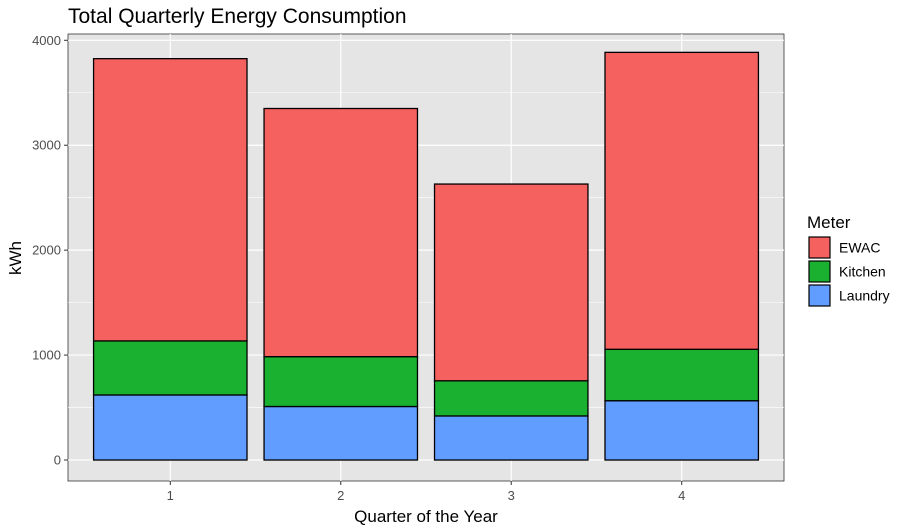 The height and width of the screenshot is (532, 908). What do you see at coordinates (426, 516) in the screenshot?
I see `x-axis-title: Quarter of the Year` at bounding box center [426, 516].